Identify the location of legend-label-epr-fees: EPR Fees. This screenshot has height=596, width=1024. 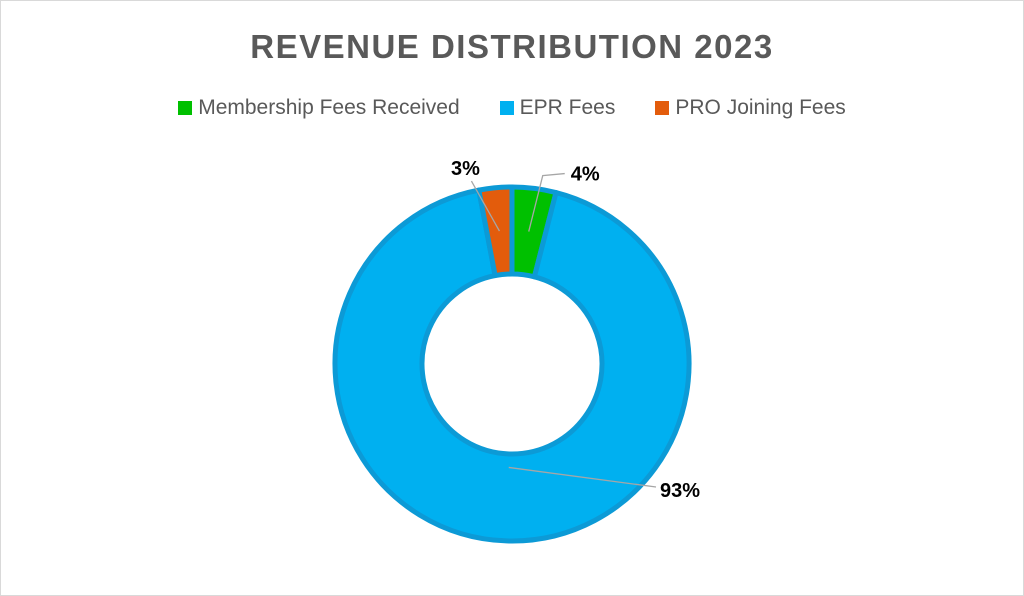
(567, 107).